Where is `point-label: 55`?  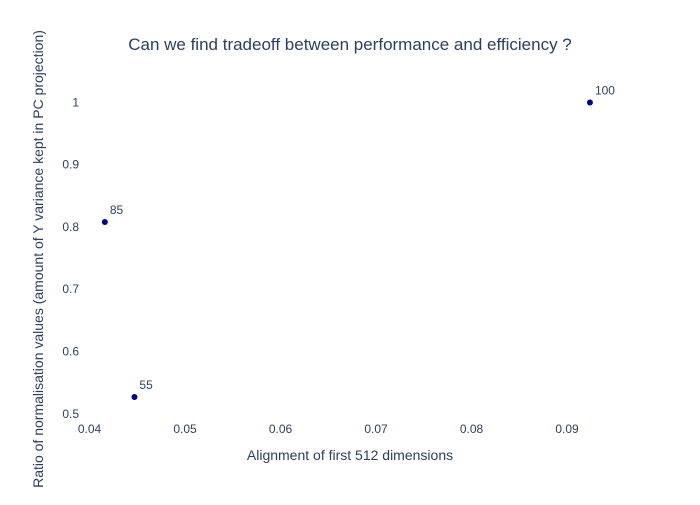 point-label: 55 is located at coordinates (146, 385).